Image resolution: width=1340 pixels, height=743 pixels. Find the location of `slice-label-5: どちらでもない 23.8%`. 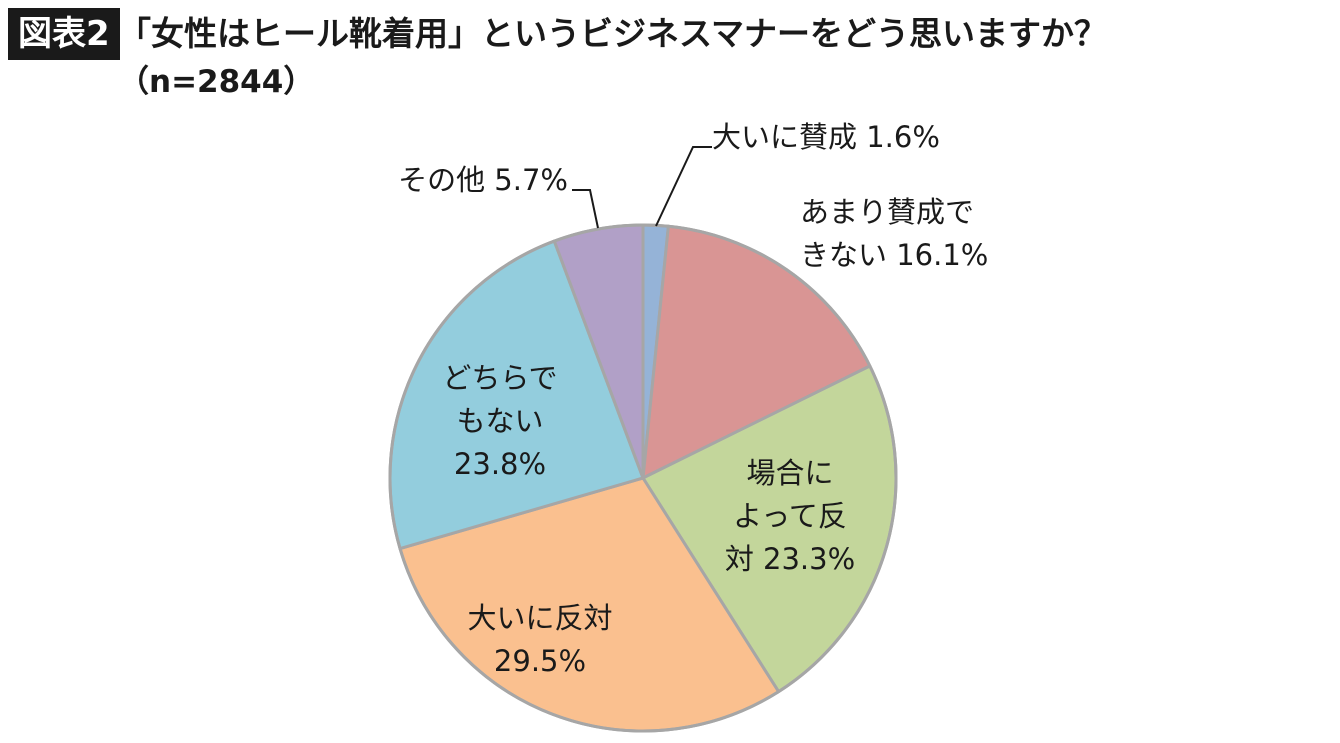

slice-label-5: どちらでもない 23.8% is located at coordinates (499, 421).